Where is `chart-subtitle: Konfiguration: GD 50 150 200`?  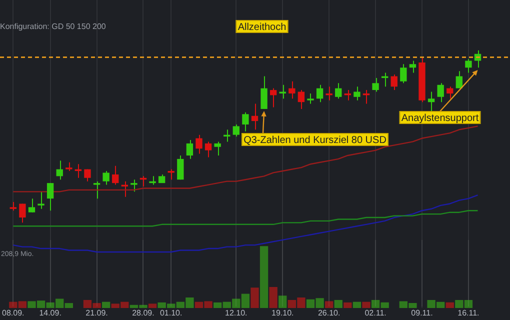
chart-subtitle: Konfiguration: GD 50 150 200 is located at coordinates (53, 26).